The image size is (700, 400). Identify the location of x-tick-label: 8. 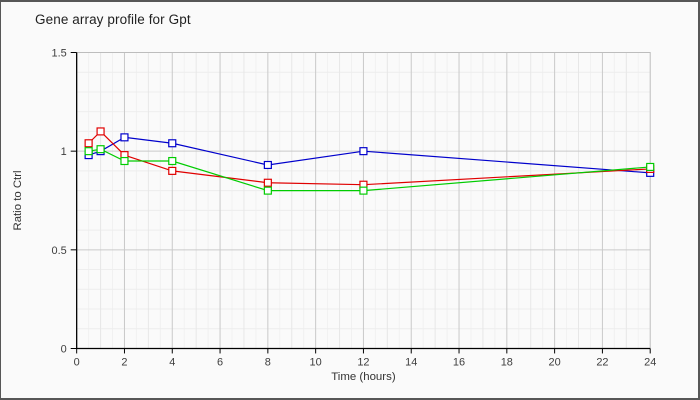
(268, 362).